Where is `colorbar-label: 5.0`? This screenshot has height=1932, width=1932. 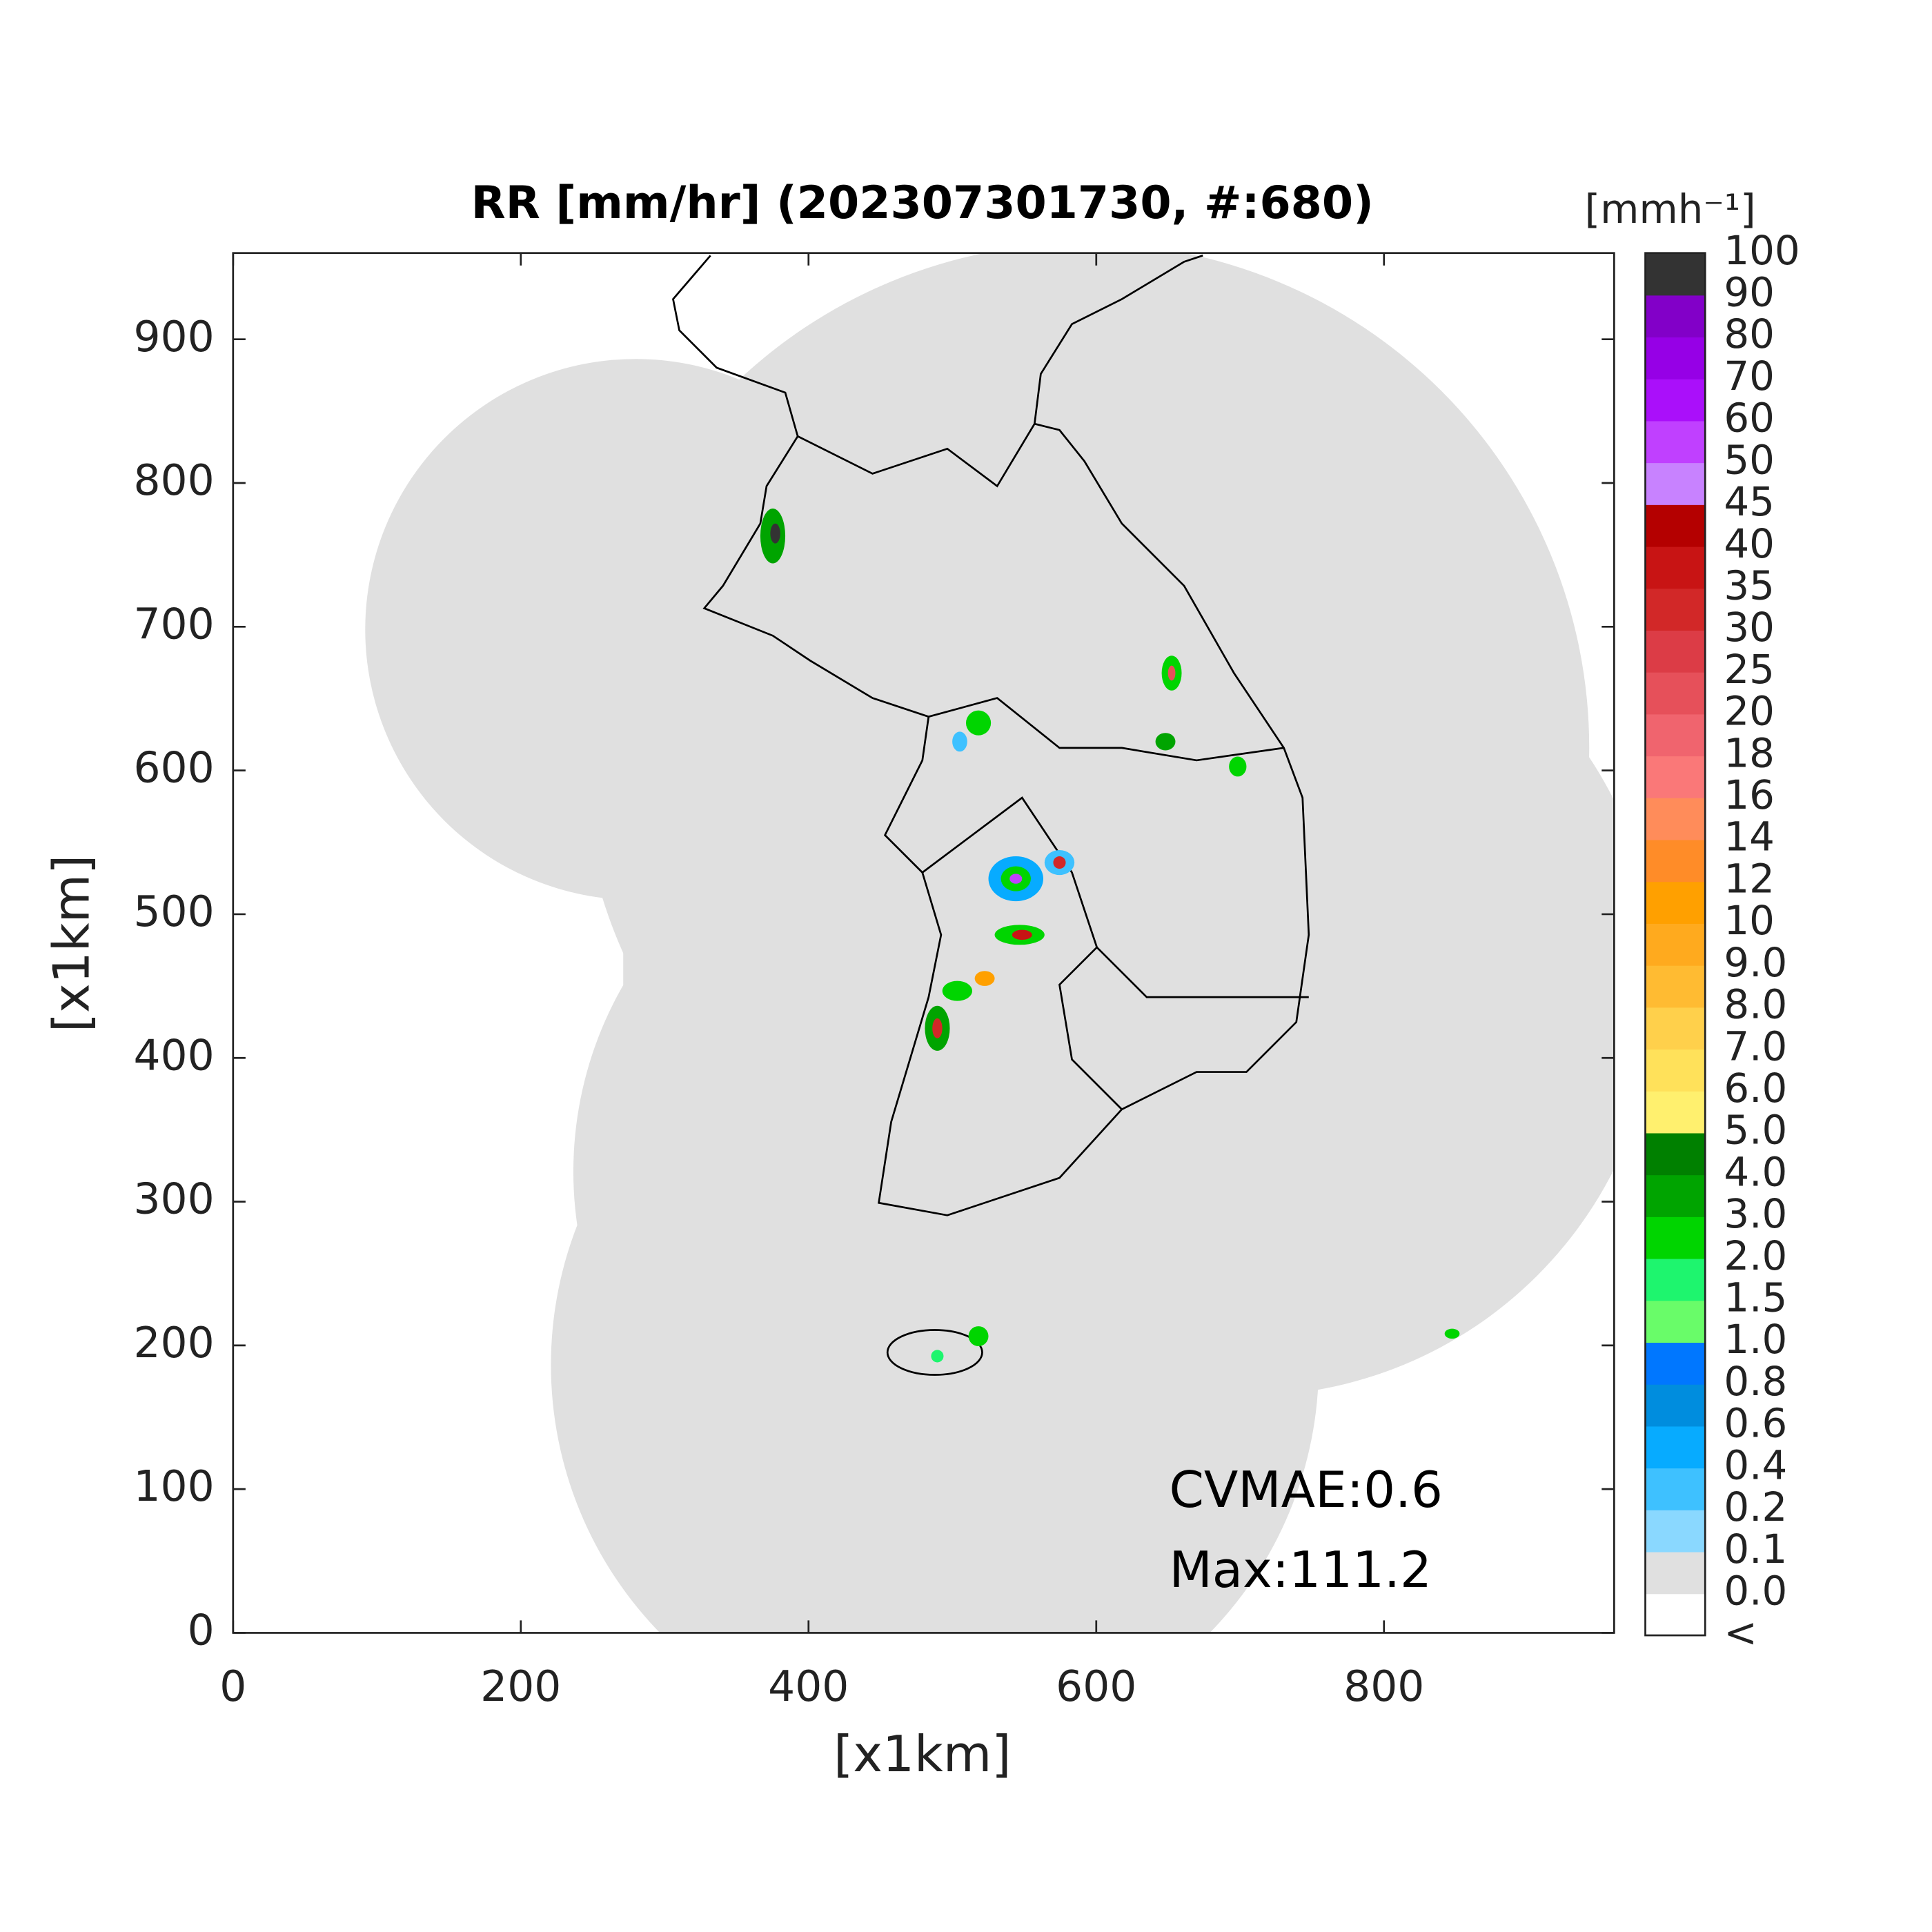 colorbar-label: 5.0 is located at coordinates (1755, 1130).